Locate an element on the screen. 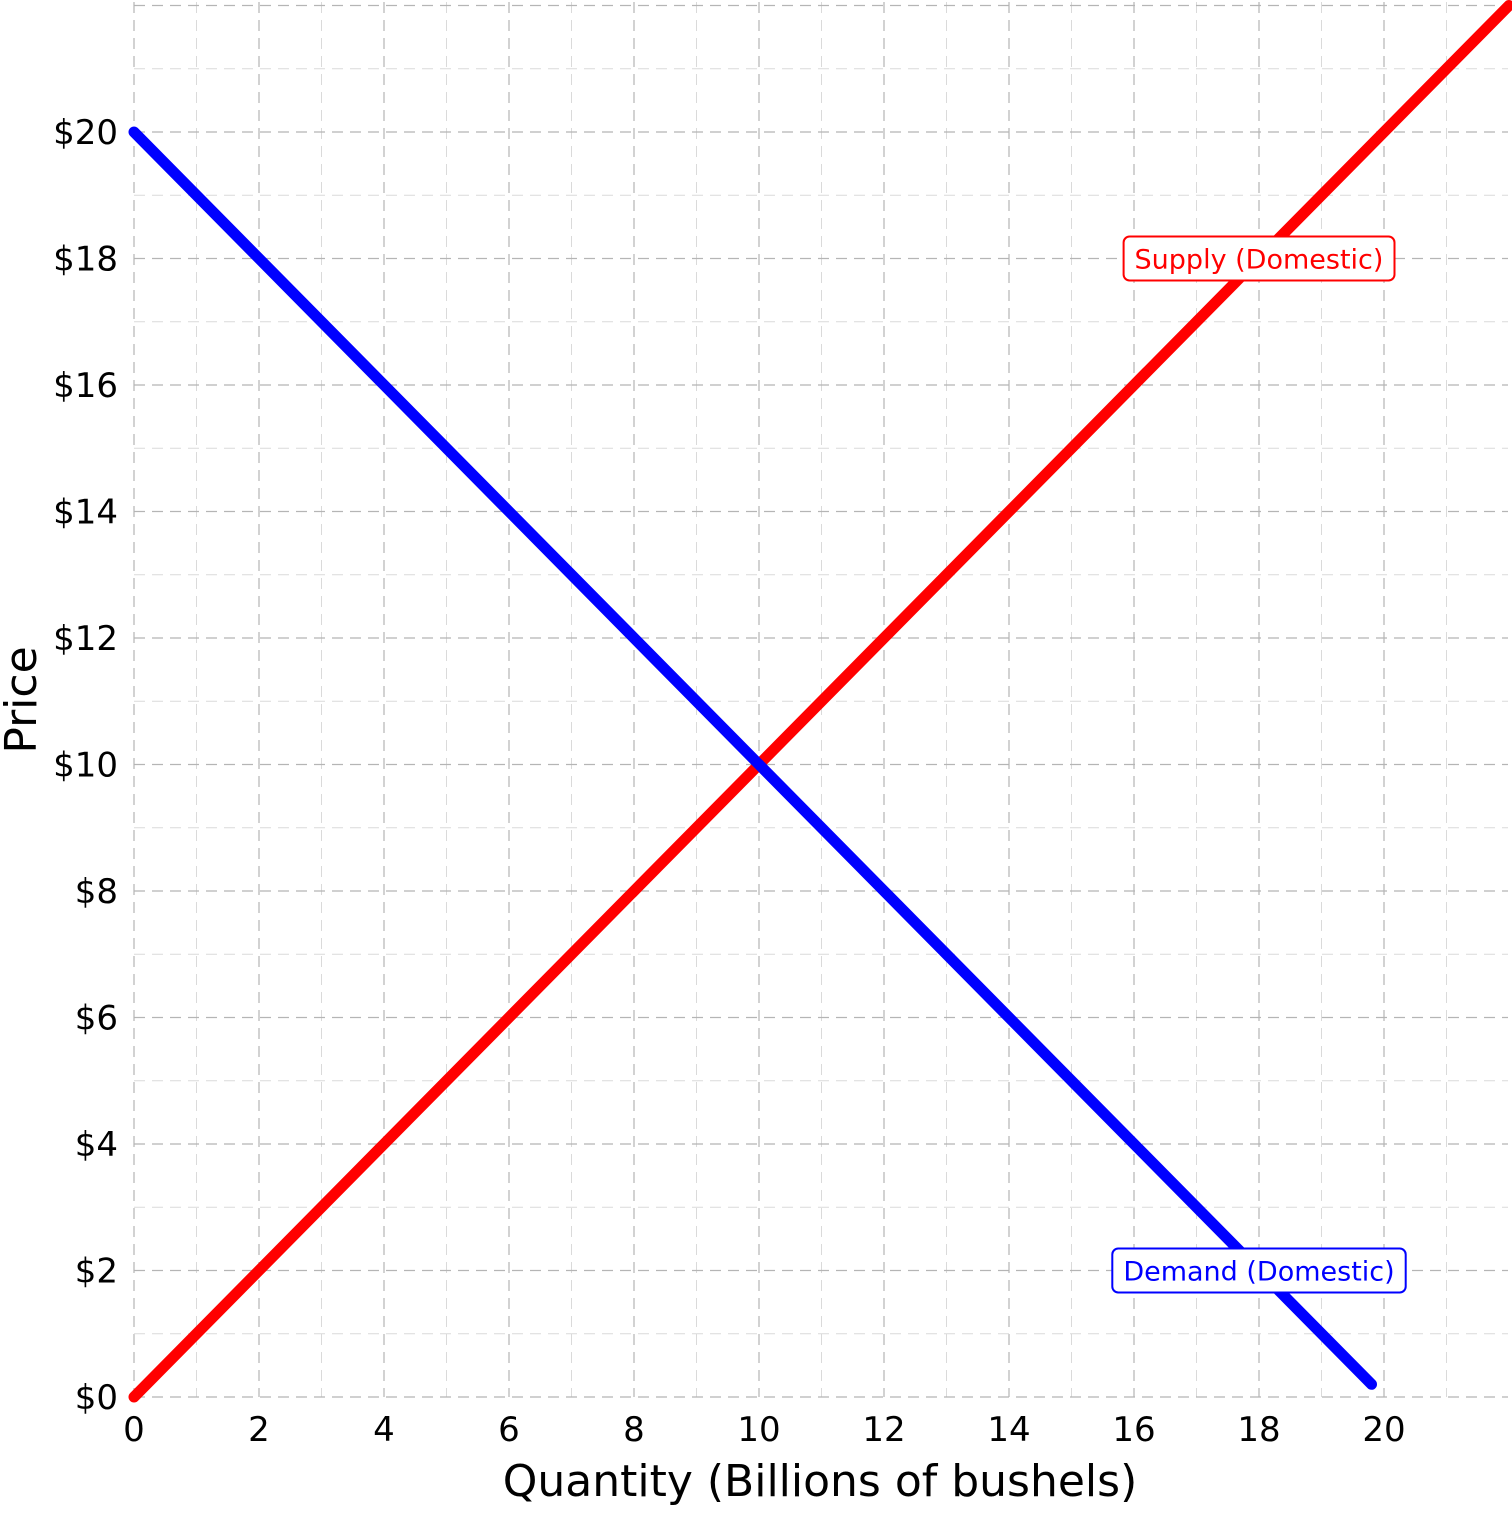  x-tick-label: 16 is located at coordinates (1133, 1430).